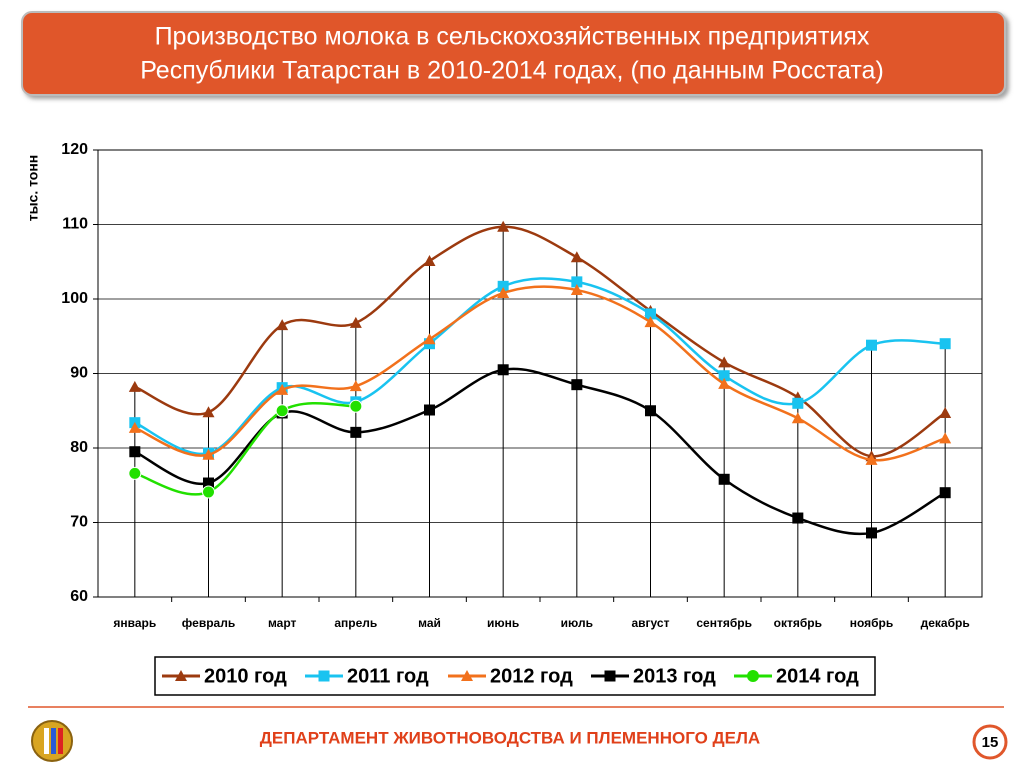 Image resolution: width=1024 pixels, height=773 pixels. What do you see at coordinates (503, 623) in the screenshot?
I see `x-tick-label: июнь` at bounding box center [503, 623].